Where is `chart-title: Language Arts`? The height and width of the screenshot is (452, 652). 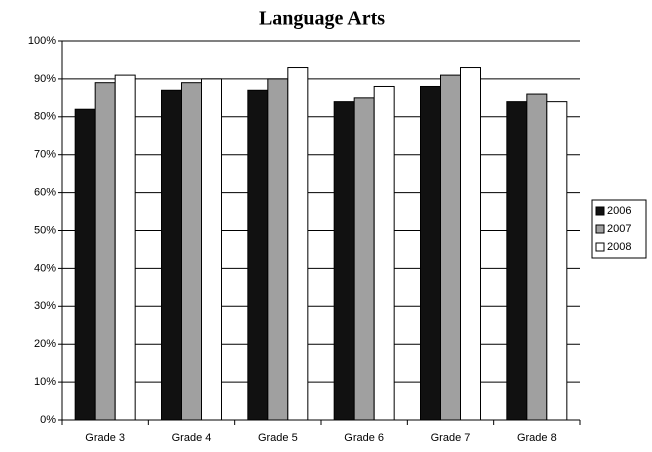
chart-title: Language Arts is located at coordinates (322, 19).